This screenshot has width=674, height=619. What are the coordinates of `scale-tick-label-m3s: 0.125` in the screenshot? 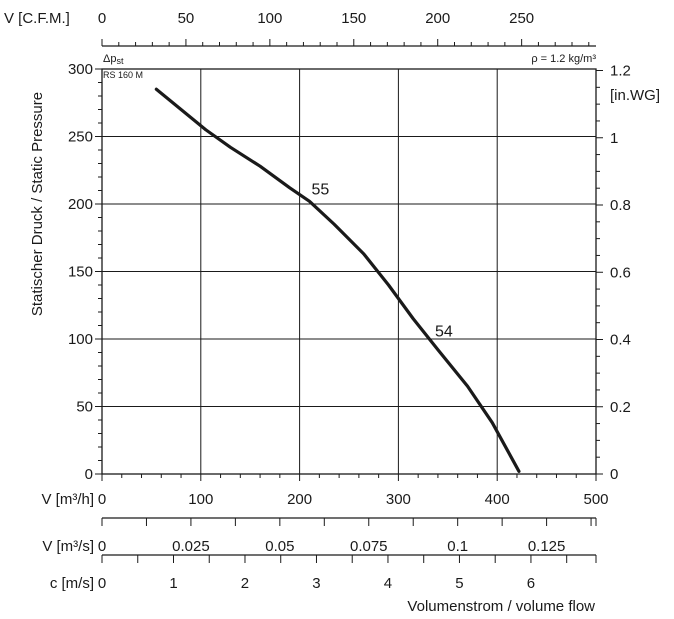 It's located at (547, 546).